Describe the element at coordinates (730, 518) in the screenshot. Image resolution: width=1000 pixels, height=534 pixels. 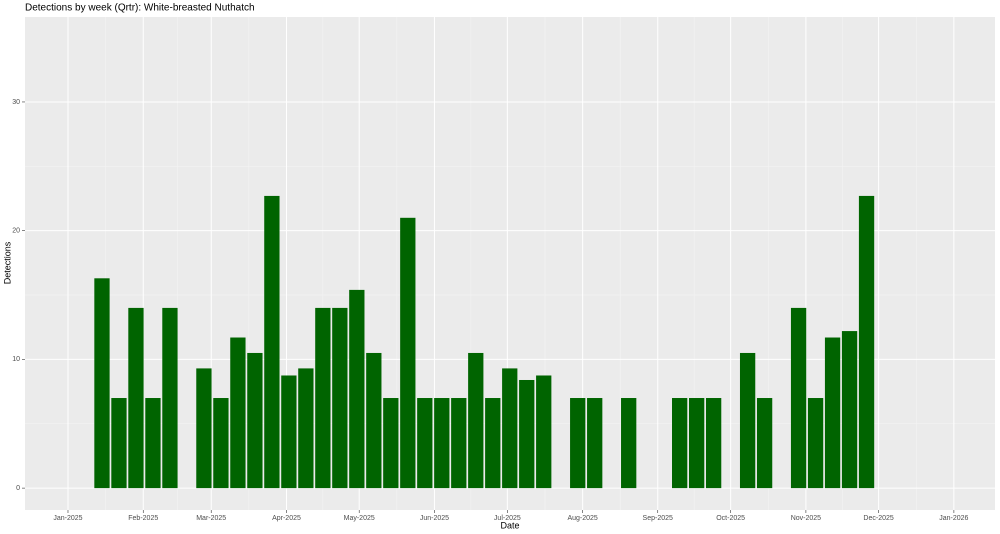
I see `x-tick-label: Oct-2025` at that location.